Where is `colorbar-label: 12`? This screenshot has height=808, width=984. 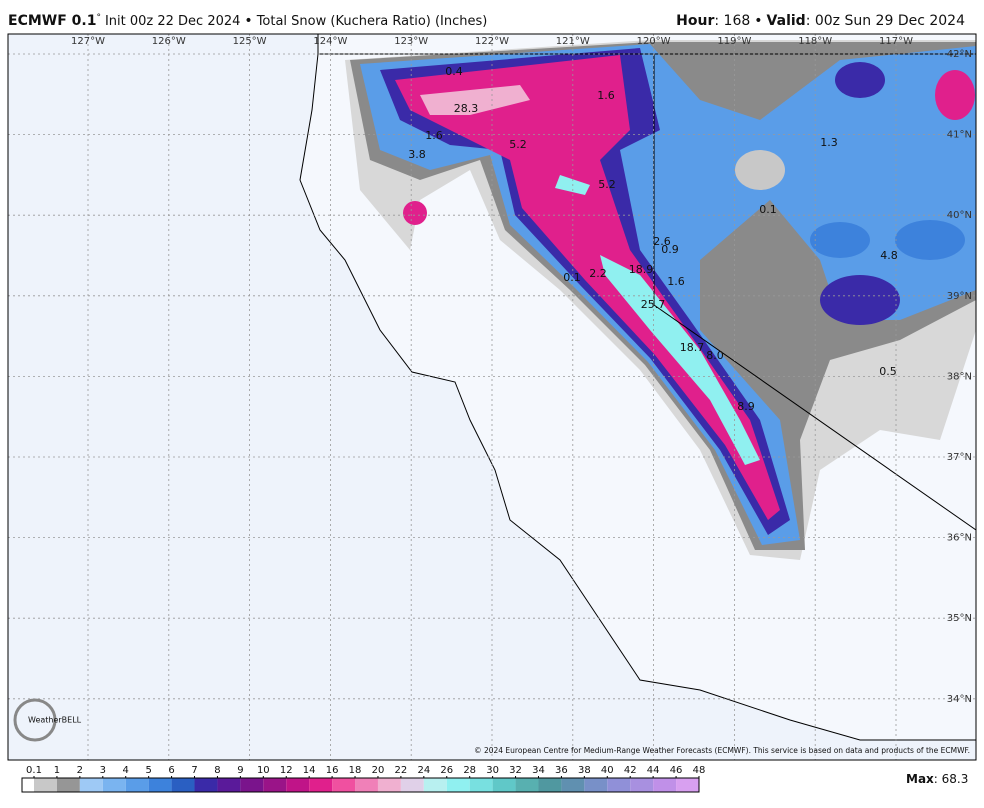
colorbar-label: 12 is located at coordinates (286, 770).